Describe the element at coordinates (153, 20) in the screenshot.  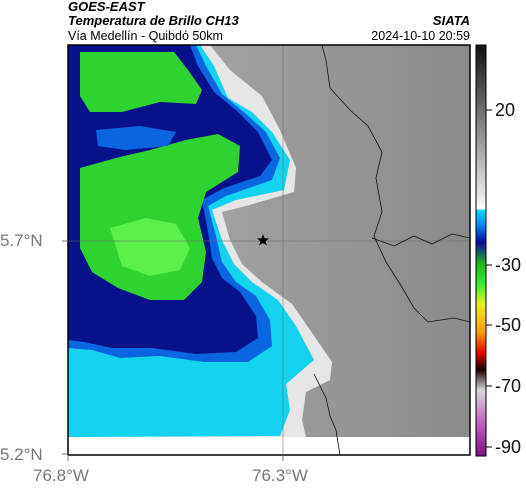
I see `channel-title: Temperatura de Brillo CH13` at that location.